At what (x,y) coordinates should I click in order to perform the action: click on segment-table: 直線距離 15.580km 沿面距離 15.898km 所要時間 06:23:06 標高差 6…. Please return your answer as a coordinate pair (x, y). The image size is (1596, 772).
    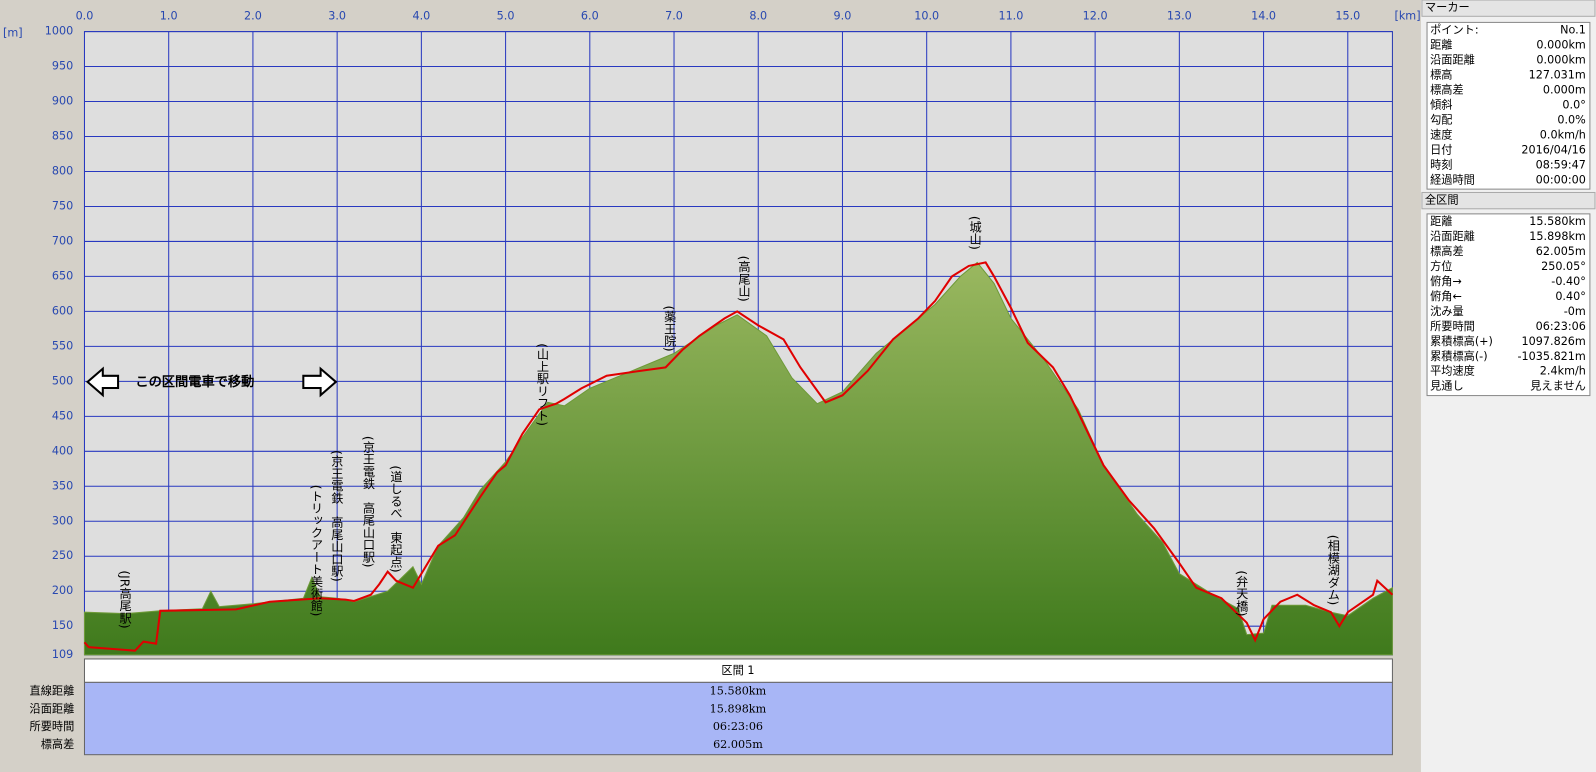
    Looking at the image, I should click on (398, 717).